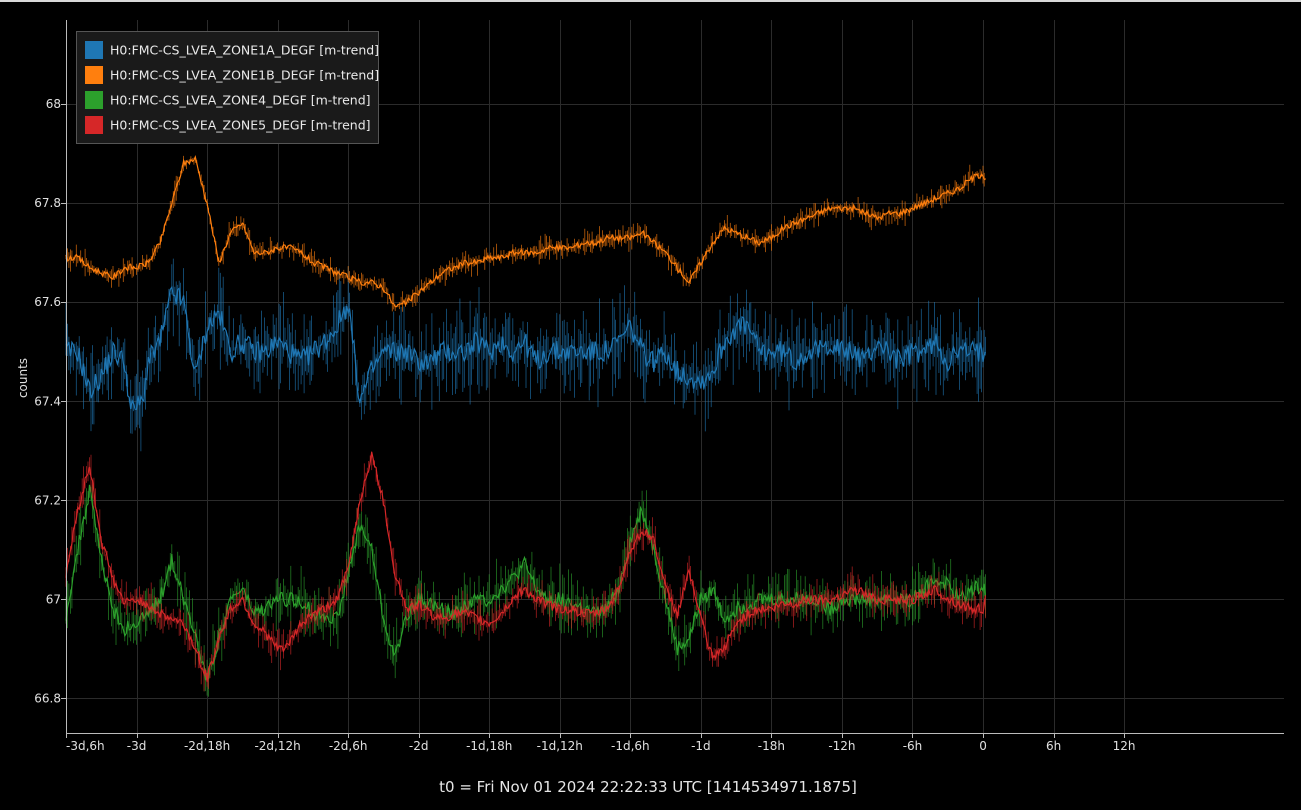  Describe the element at coordinates (47, 500) in the screenshot. I see `y-tick-label: 67.2` at that location.